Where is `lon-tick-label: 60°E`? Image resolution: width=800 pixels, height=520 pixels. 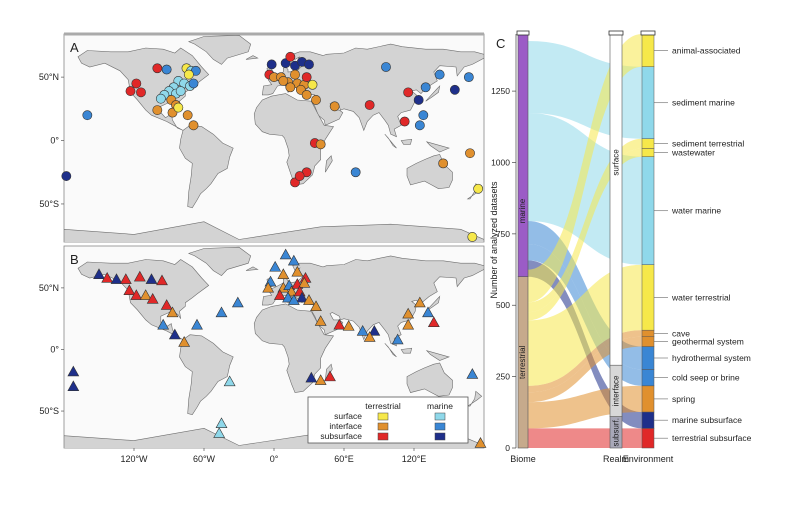
lon-tick-label: 60°E is located at coordinates (344, 459).